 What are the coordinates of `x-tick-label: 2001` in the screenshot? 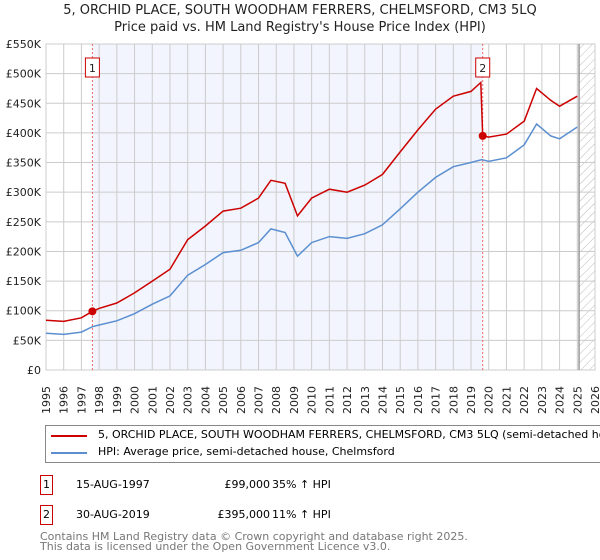 It's located at (152, 400).